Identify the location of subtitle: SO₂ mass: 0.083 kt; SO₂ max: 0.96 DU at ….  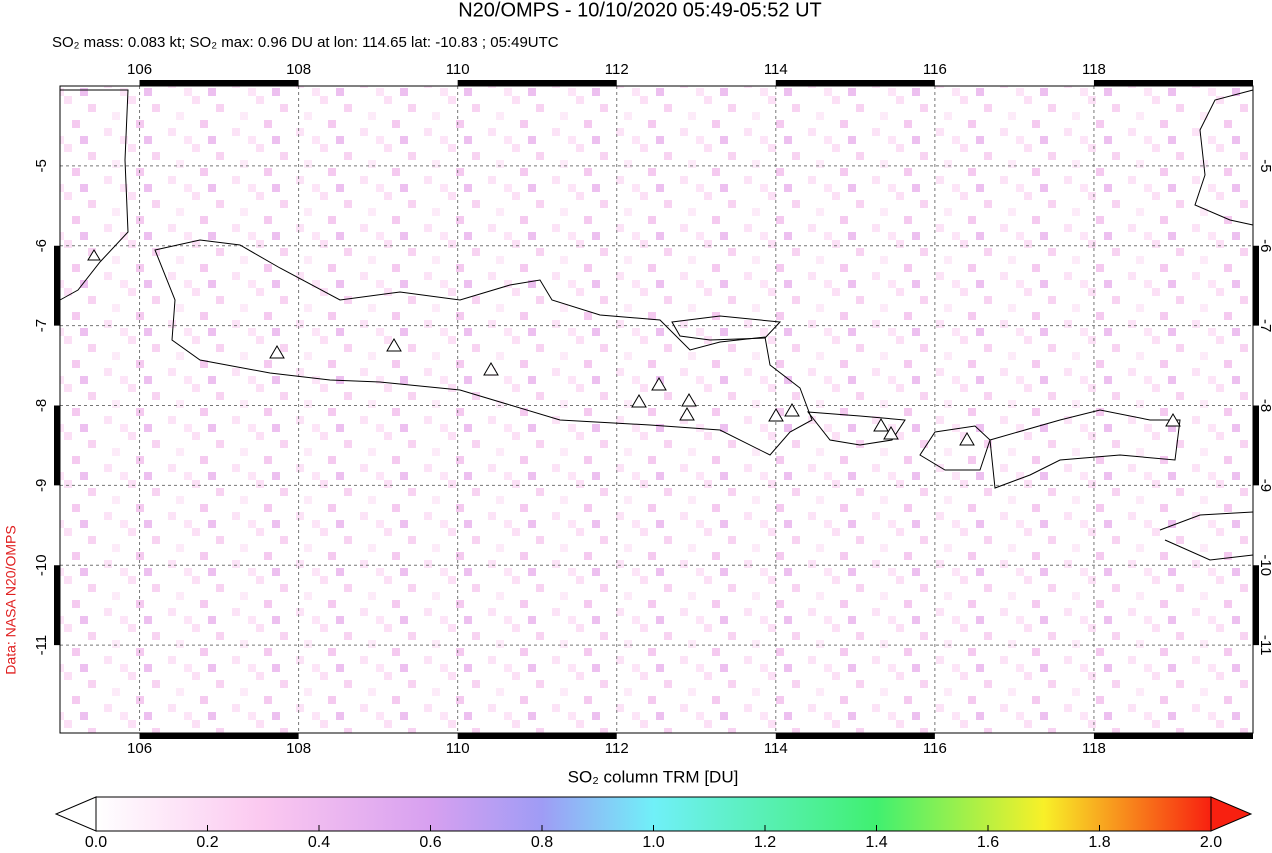
(305, 42).